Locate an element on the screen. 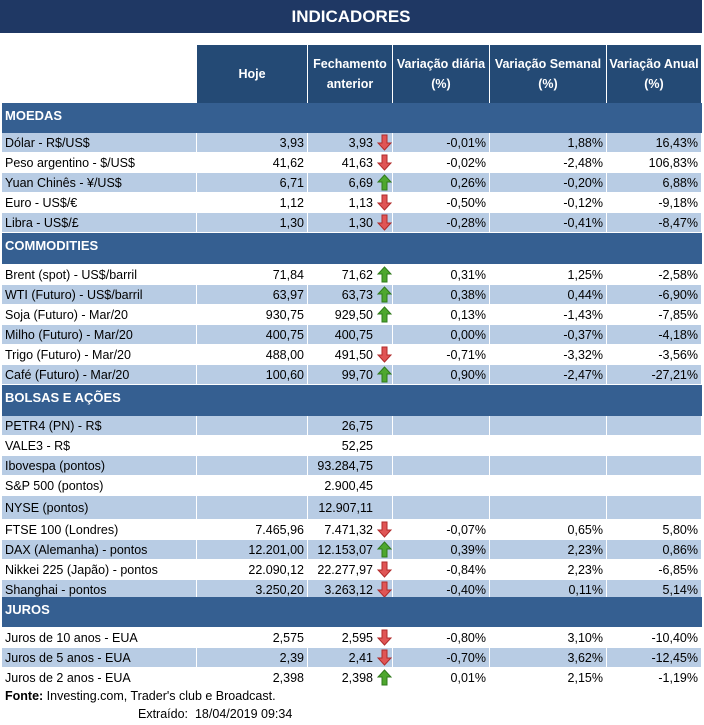 This screenshot has width=704, height=725. cell-fech: 1,13 is located at coordinates (360, 202).